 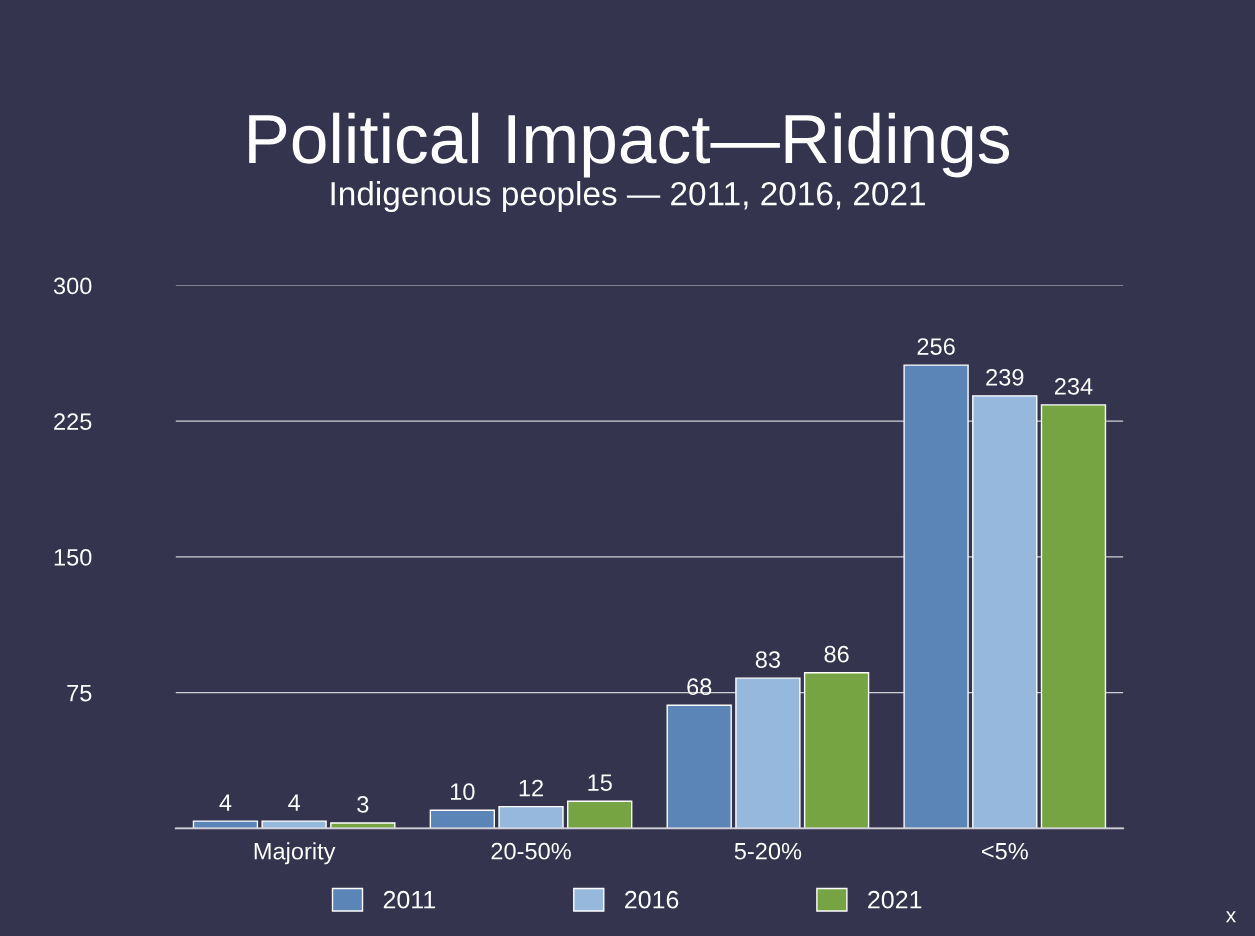 I want to click on legend-label: 2011, so click(x=409, y=899).